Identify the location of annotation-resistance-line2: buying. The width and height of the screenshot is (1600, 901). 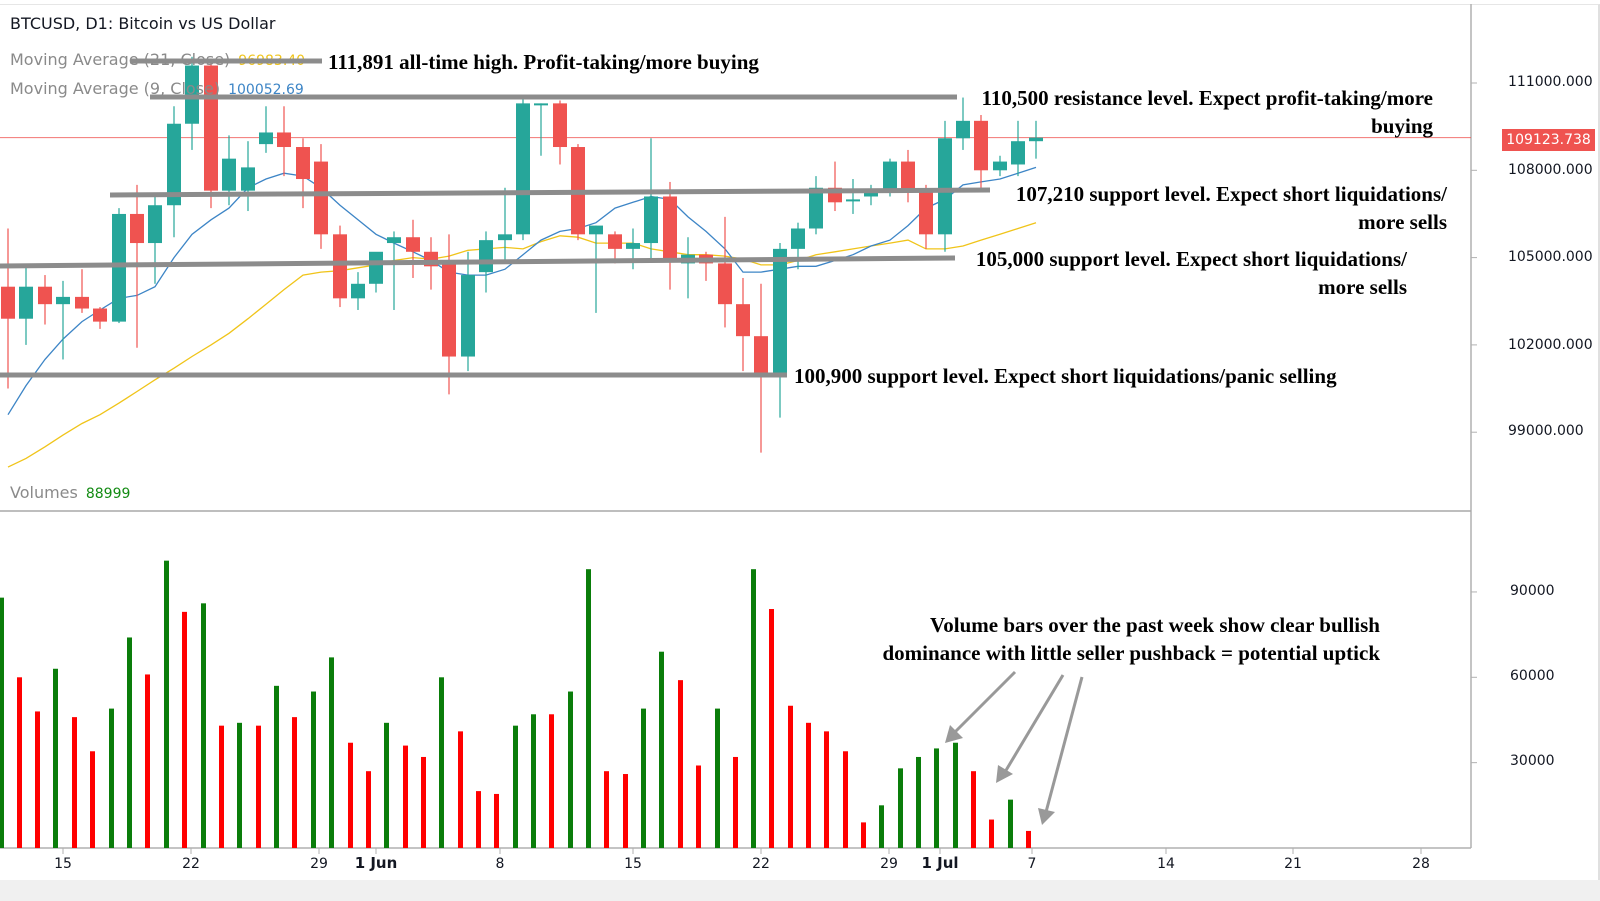
(1402, 126).